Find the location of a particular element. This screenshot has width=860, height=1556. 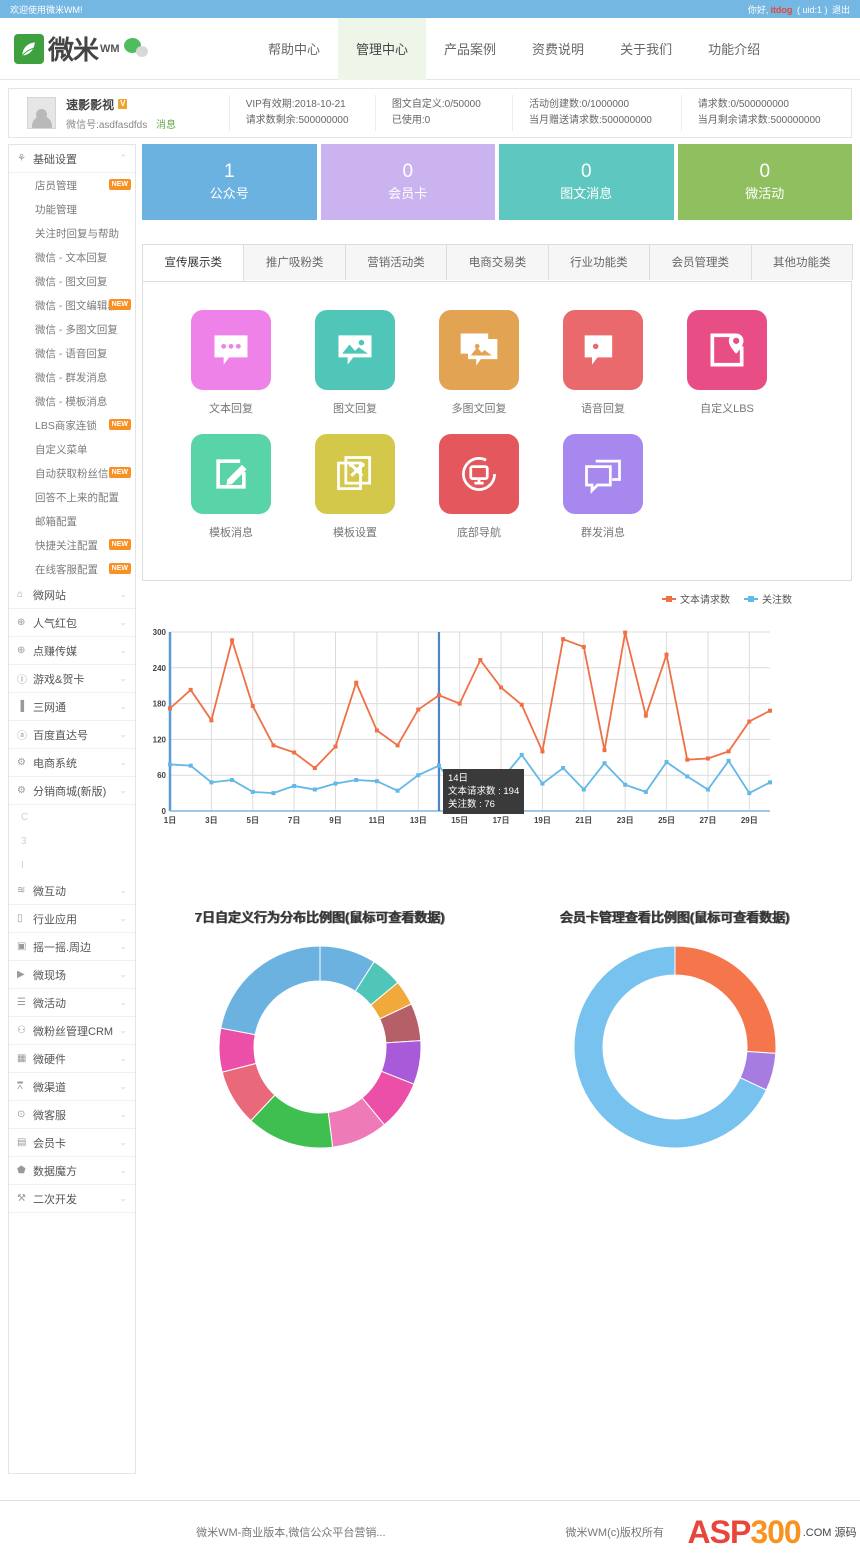

sidebar-group-微现场: ▶ 微现场 ⌄ is located at coordinates (72, 975).